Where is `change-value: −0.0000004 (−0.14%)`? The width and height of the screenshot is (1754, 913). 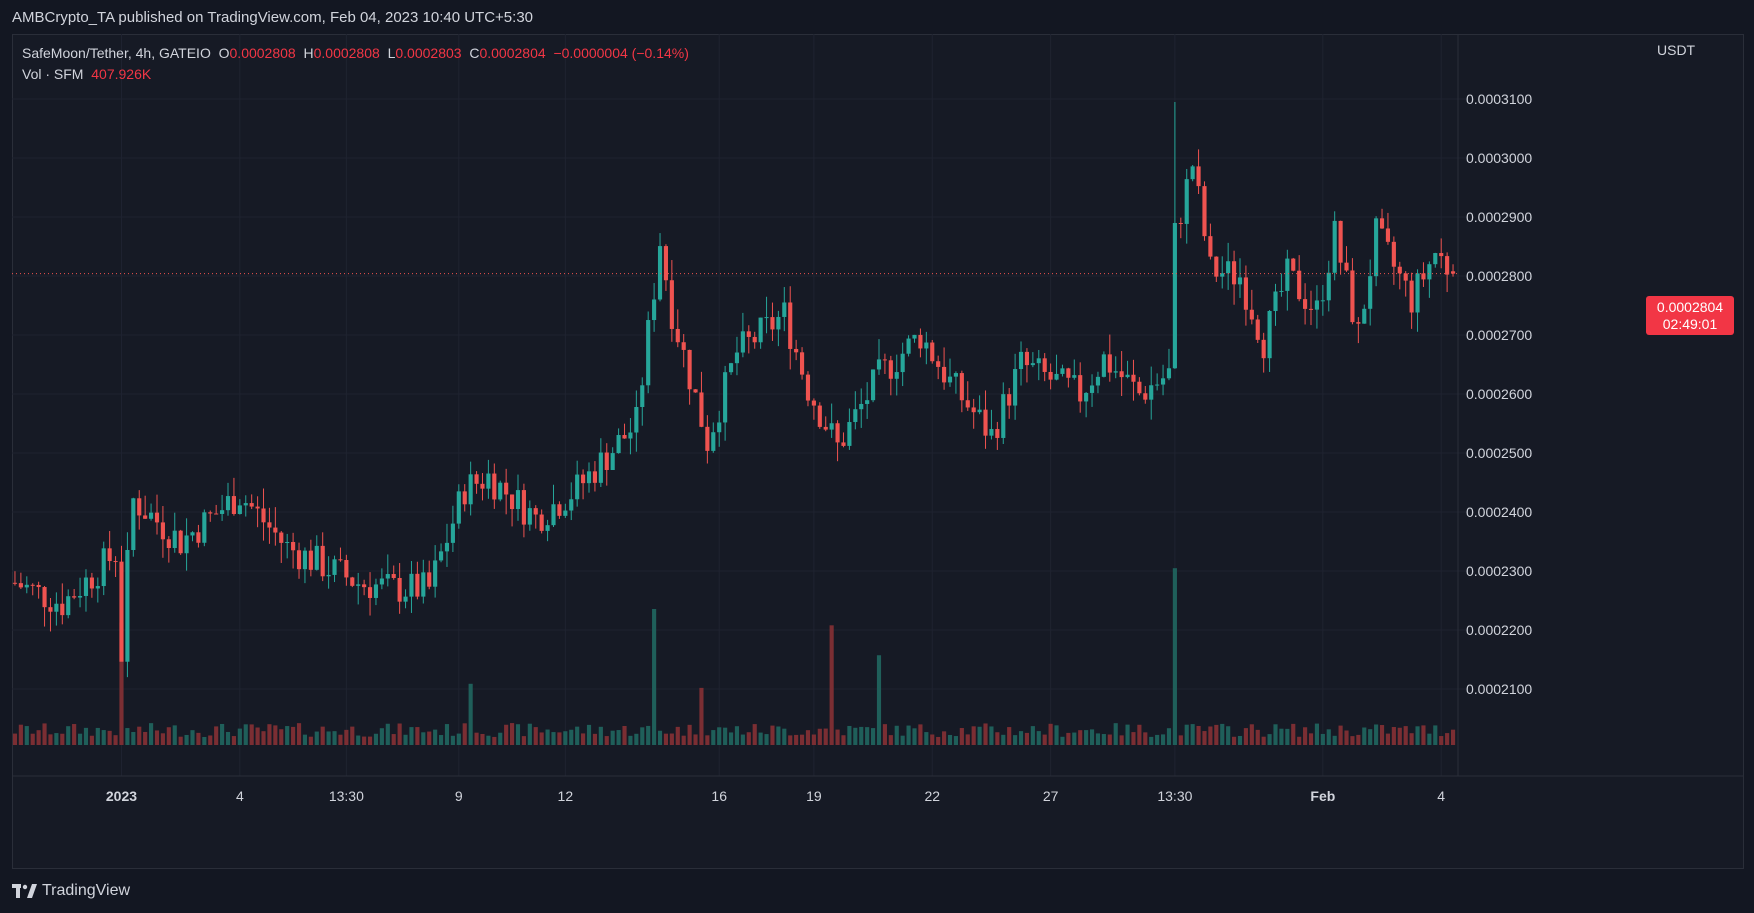 change-value: −0.0000004 (−0.14%) is located at coordinates (621, 53).